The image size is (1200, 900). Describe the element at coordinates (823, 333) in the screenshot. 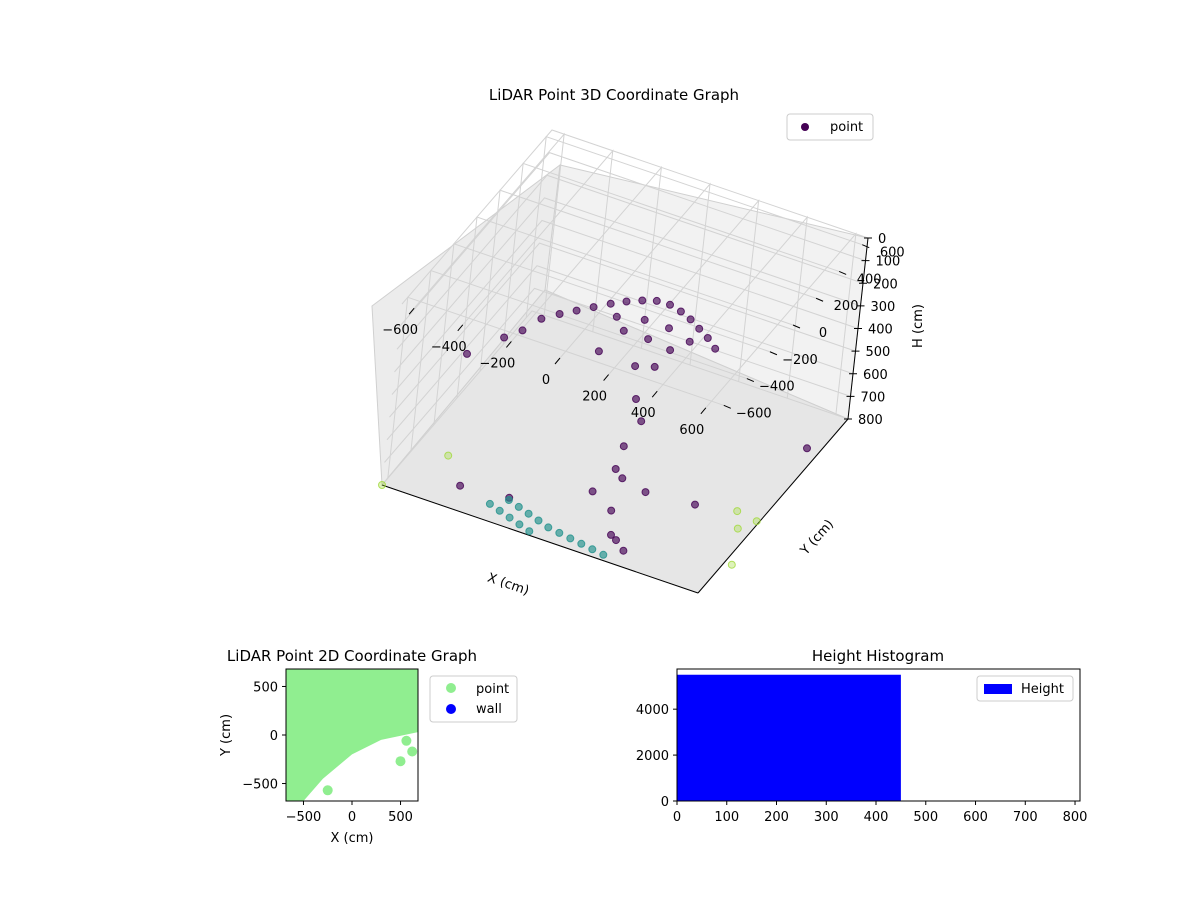

I see `y-tick-label-3d: 0` at that location.